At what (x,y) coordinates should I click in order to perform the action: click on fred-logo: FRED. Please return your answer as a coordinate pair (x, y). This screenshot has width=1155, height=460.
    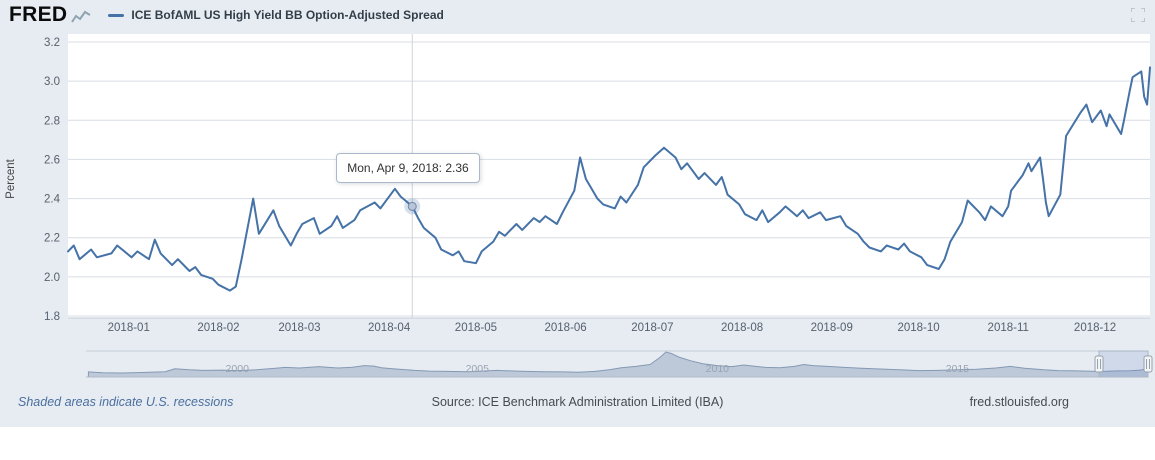
    Looking at the image, I should click on (50, 15).